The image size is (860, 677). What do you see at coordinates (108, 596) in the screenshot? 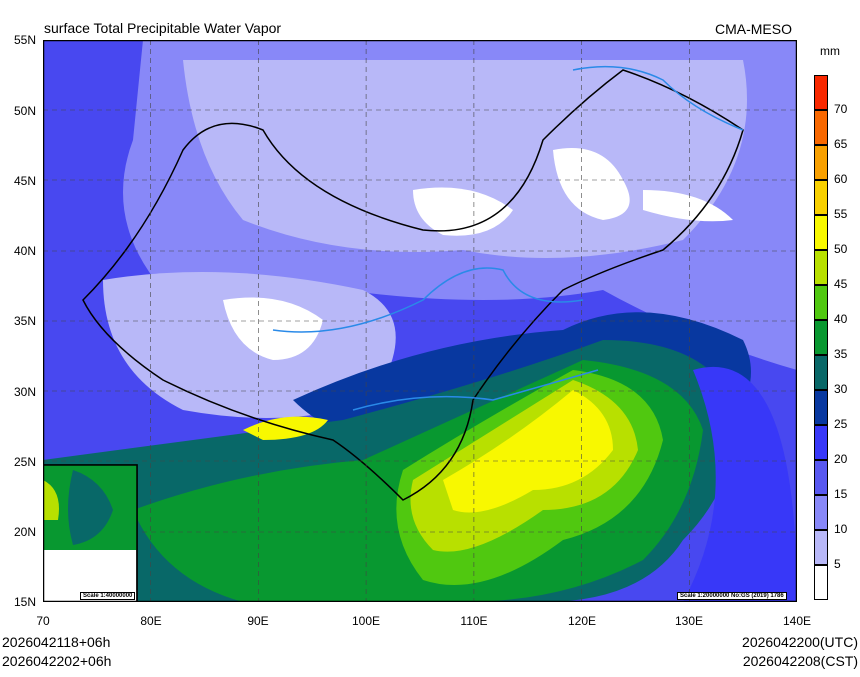
I see `inset-scale: Scale 1:40000000` at bounding box center [108, 596].